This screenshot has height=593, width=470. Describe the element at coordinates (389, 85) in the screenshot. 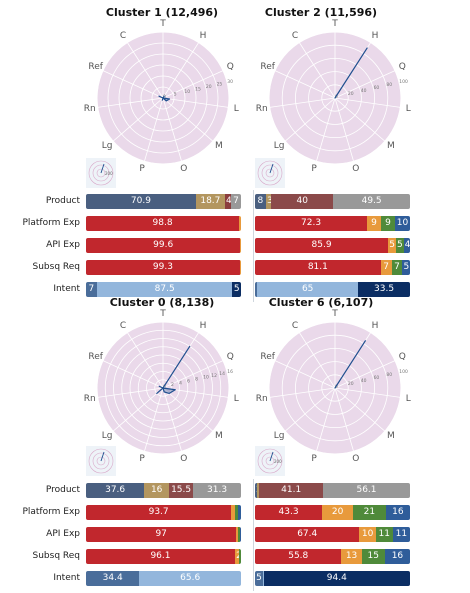

I see `radar-tick-label: 80` at that location.